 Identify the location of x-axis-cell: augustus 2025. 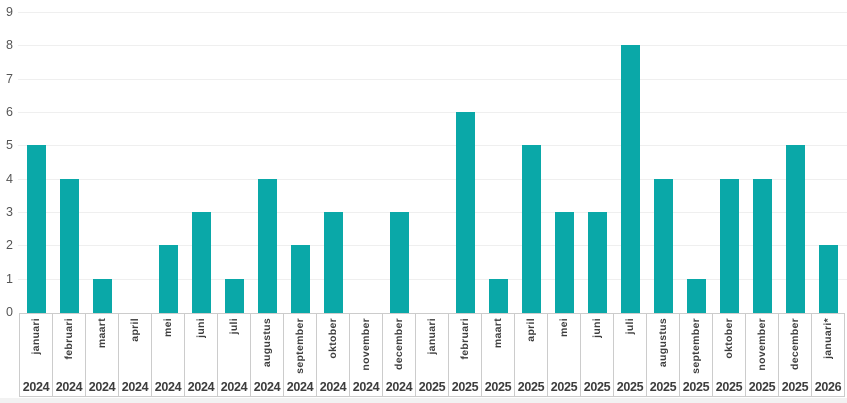
(663, 355).